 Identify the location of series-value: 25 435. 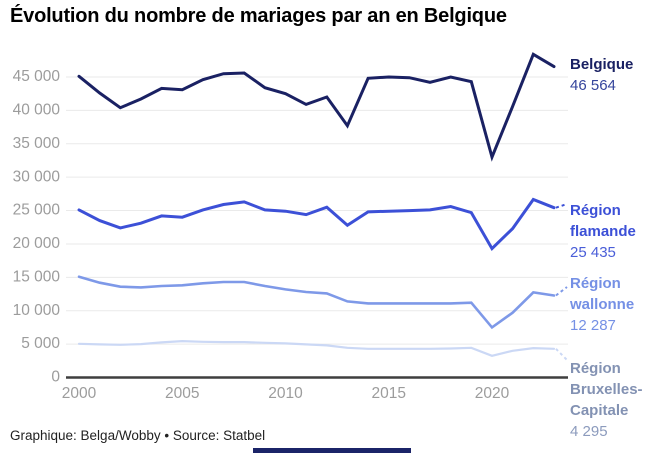
(593, 252).